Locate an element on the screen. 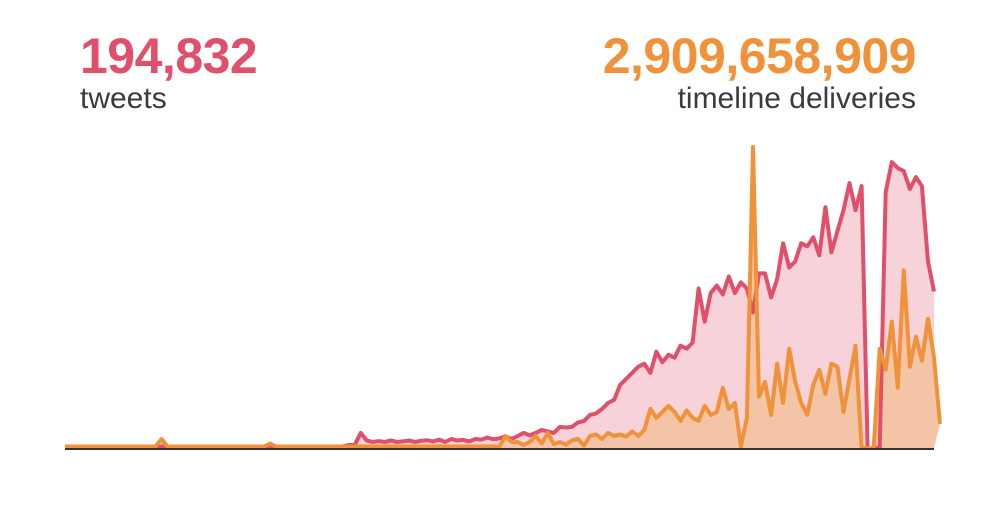  deliveries-stat: 2,909,658,909 timeline deliveries is located at coordinates (759, 71).